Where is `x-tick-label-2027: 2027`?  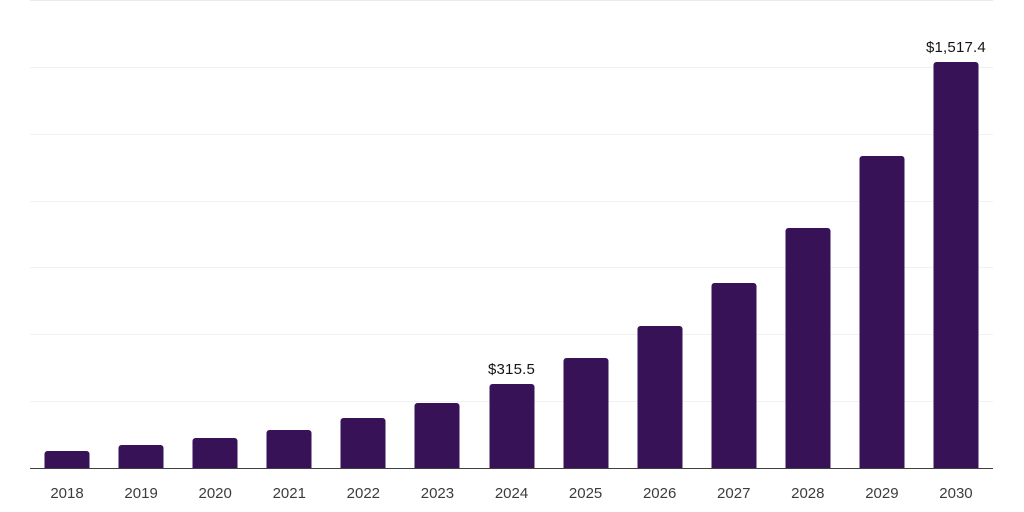
x-tick-label-2027: 2027 is located at coordinates (734, 493).